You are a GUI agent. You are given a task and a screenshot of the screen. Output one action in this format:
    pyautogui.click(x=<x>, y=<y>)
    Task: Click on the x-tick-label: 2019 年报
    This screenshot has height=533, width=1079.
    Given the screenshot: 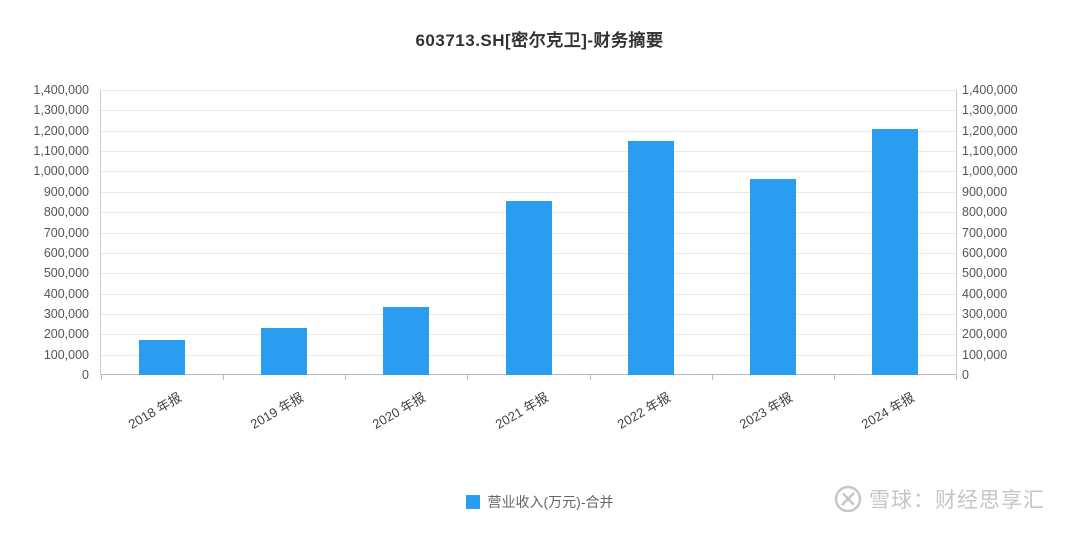 What is the action you would take?
    pyautogui.click(x=277, y=410)
    